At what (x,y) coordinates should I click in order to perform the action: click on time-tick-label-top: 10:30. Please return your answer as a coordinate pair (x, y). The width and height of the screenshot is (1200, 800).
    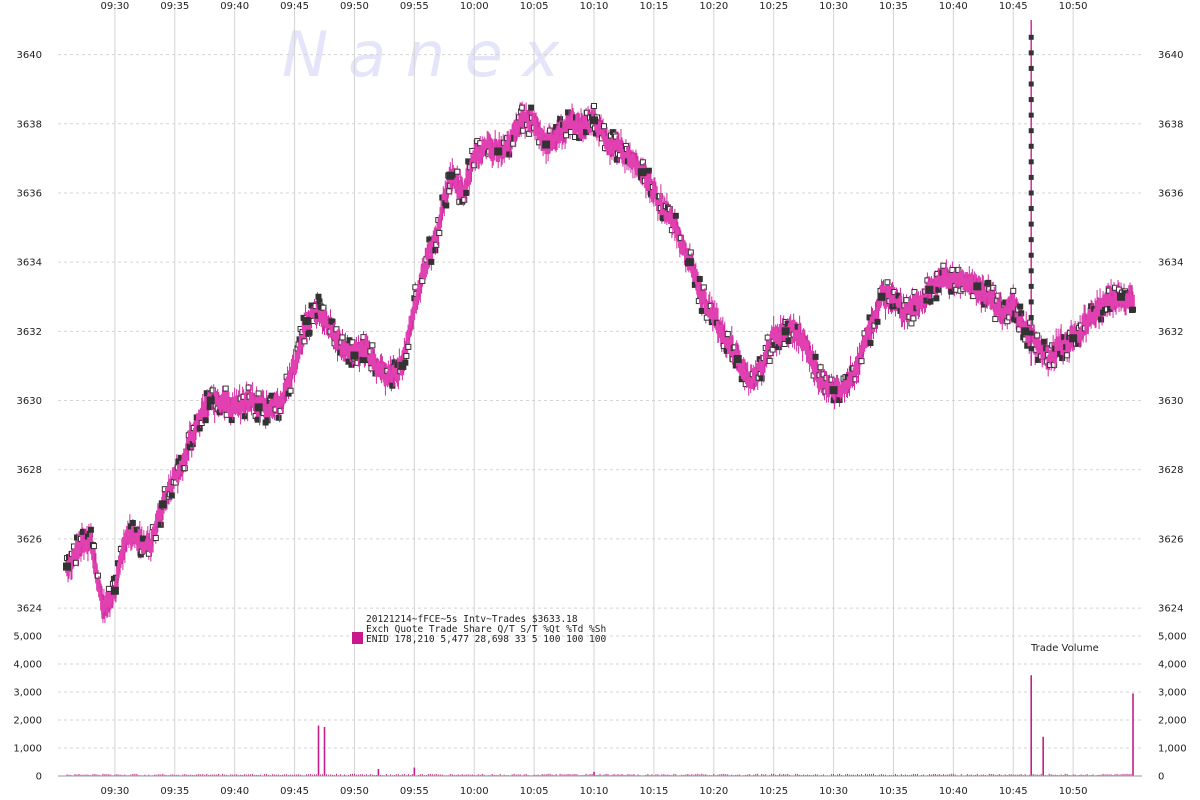
    Looking at the image, I should click on (833, 6).